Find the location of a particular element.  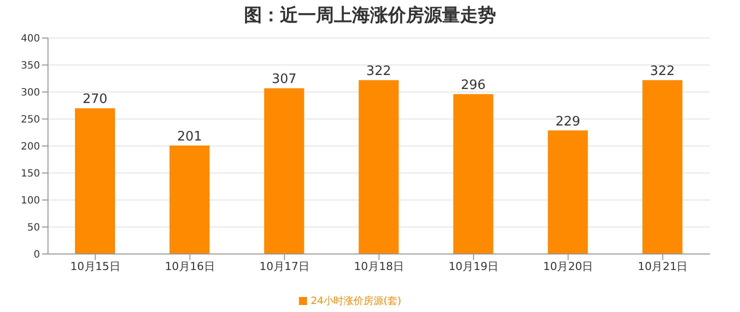

chart-title: 图：近一周上海涨价房源量走势 is located at coordinates (370, 16).